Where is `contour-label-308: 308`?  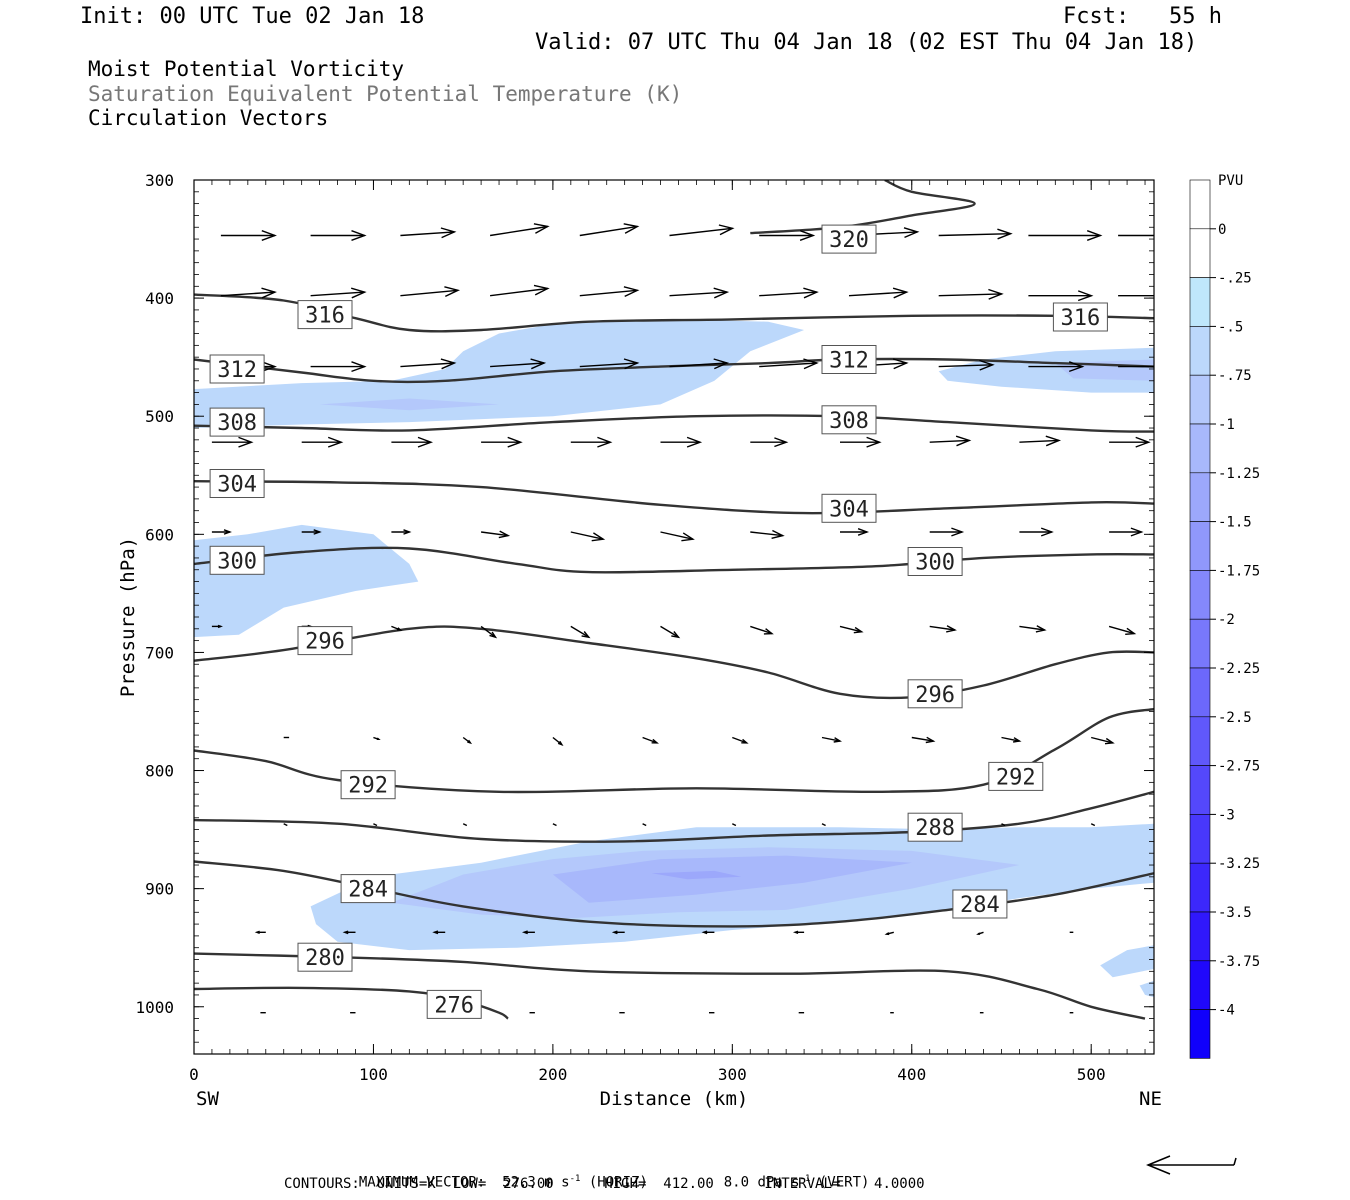
contour-label-308: 308 is located at coordinates (237, 422).